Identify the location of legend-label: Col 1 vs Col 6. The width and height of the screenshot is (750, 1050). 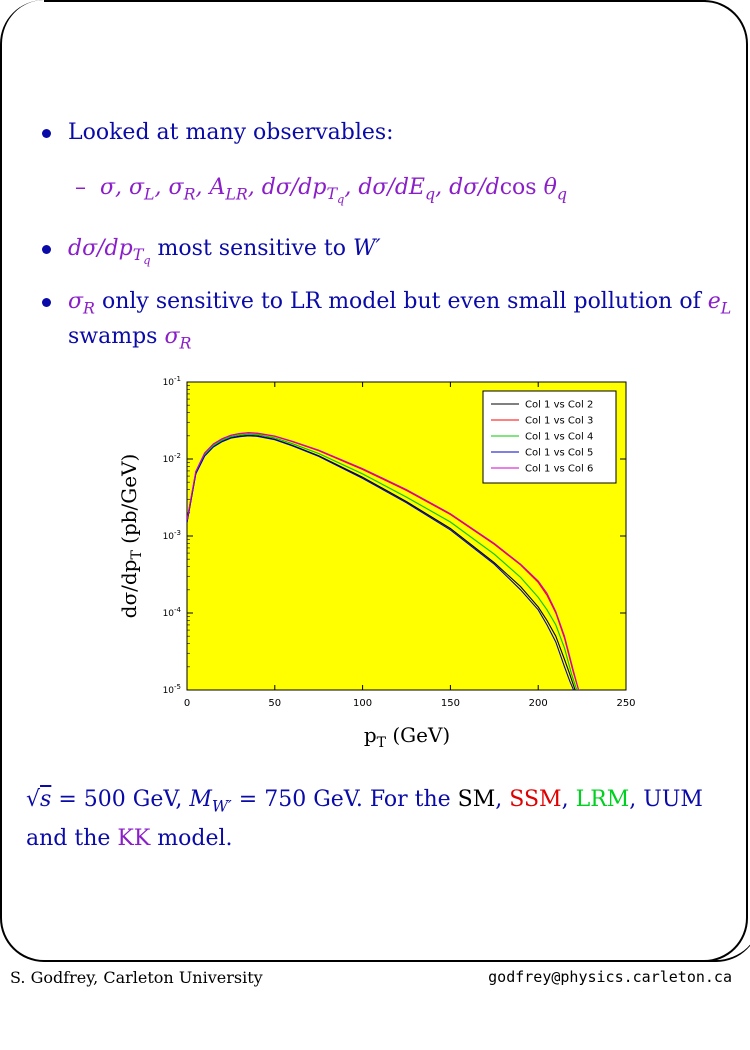
(559, 469).